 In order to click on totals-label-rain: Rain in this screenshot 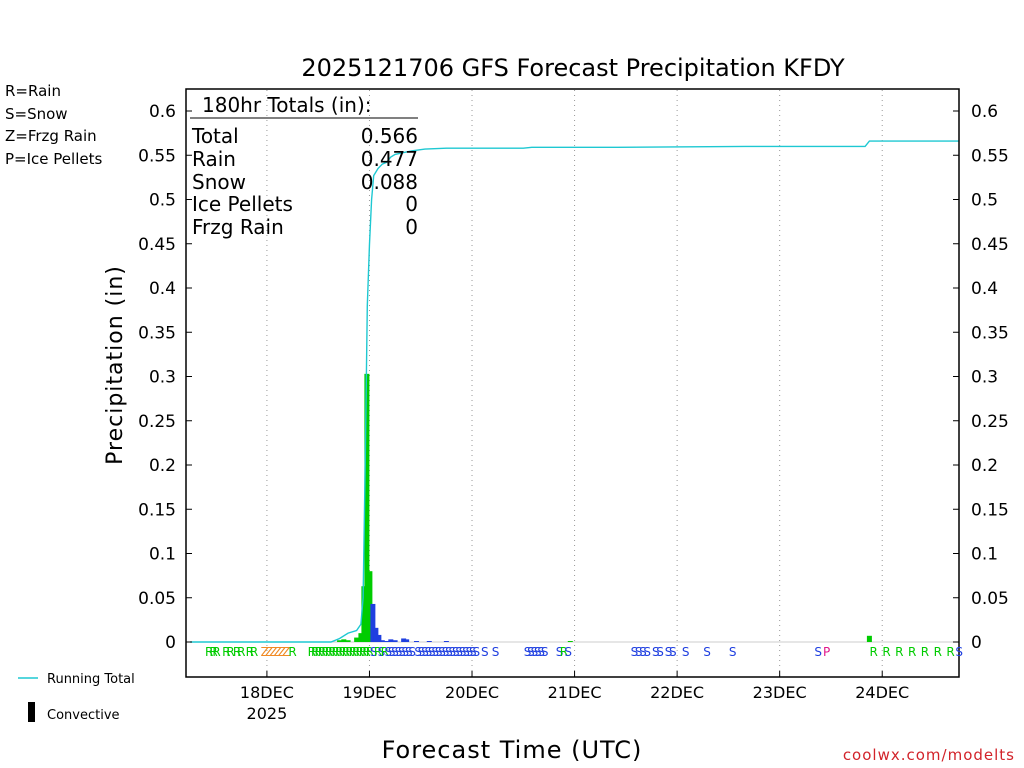, I will do `click(214, 159)`.